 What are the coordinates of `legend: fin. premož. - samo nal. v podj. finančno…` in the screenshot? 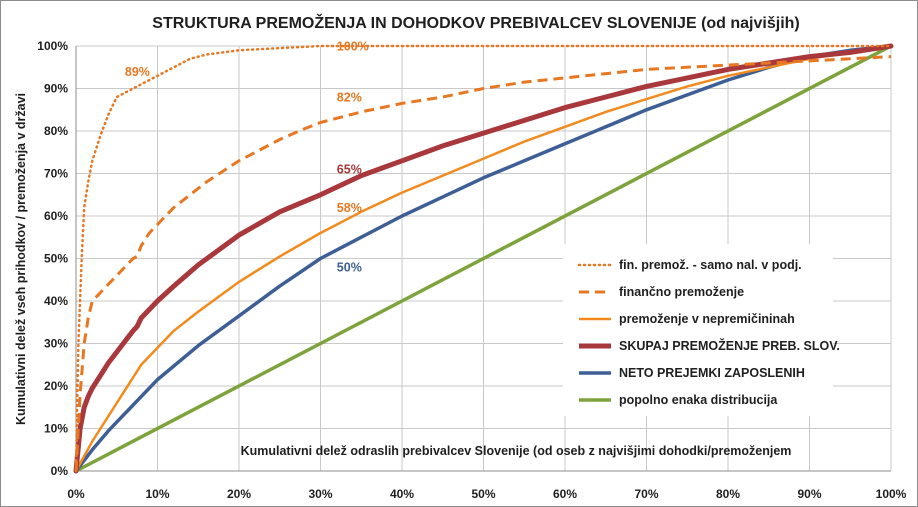 It's located at (708, 332).